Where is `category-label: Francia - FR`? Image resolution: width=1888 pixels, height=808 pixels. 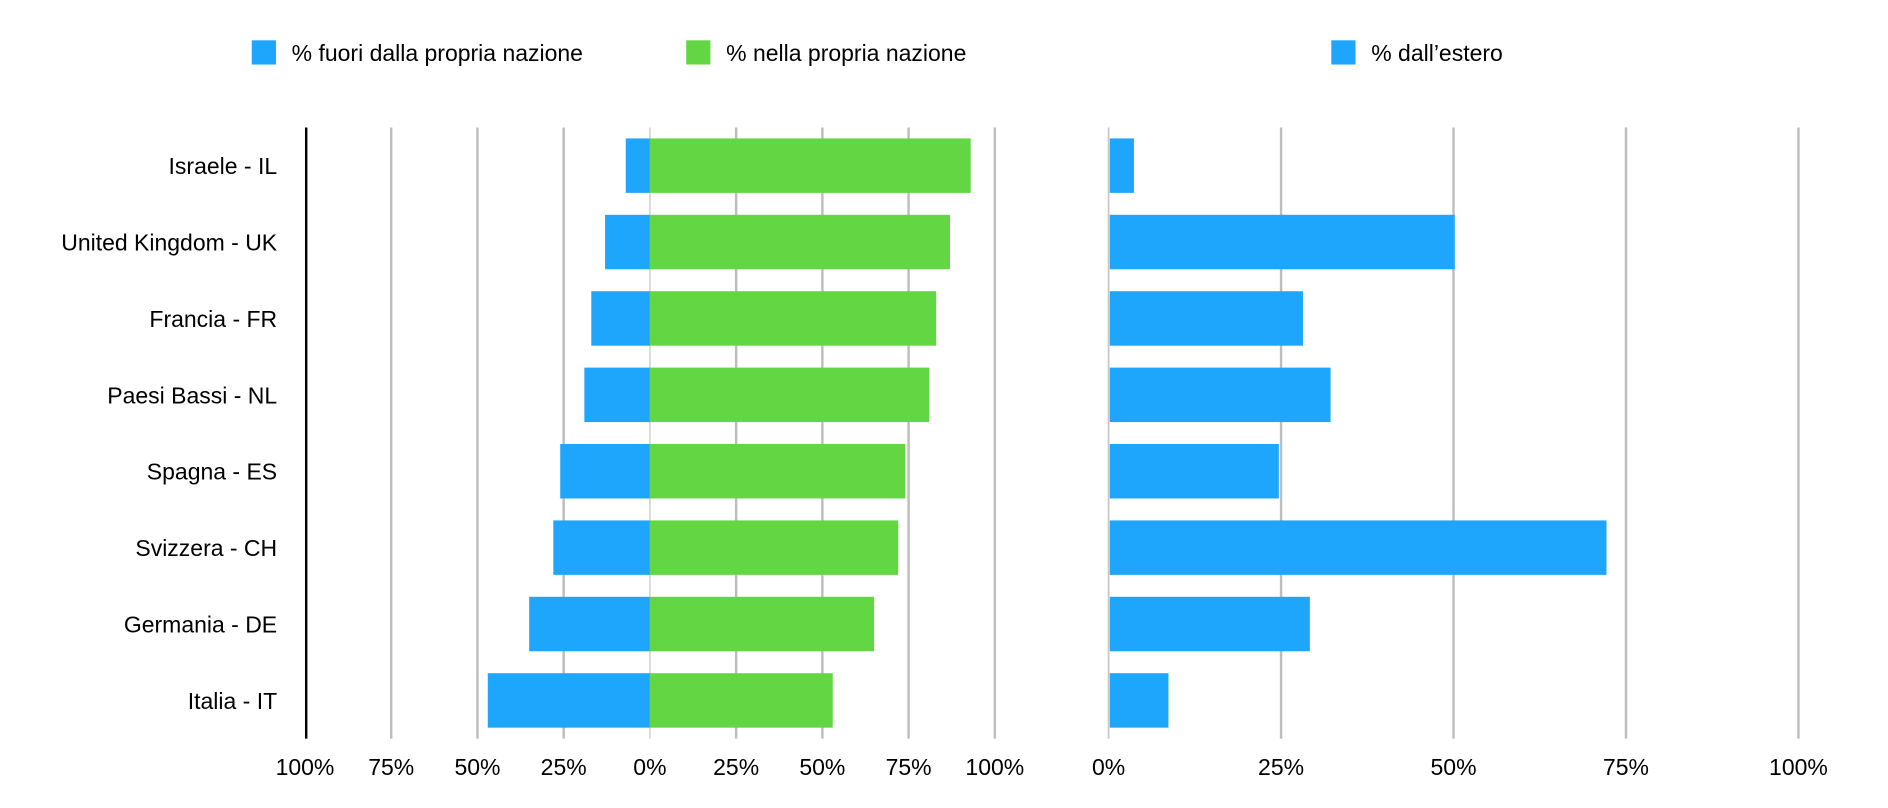
category-label: Francia - FR is located at coordinates (213, 319).